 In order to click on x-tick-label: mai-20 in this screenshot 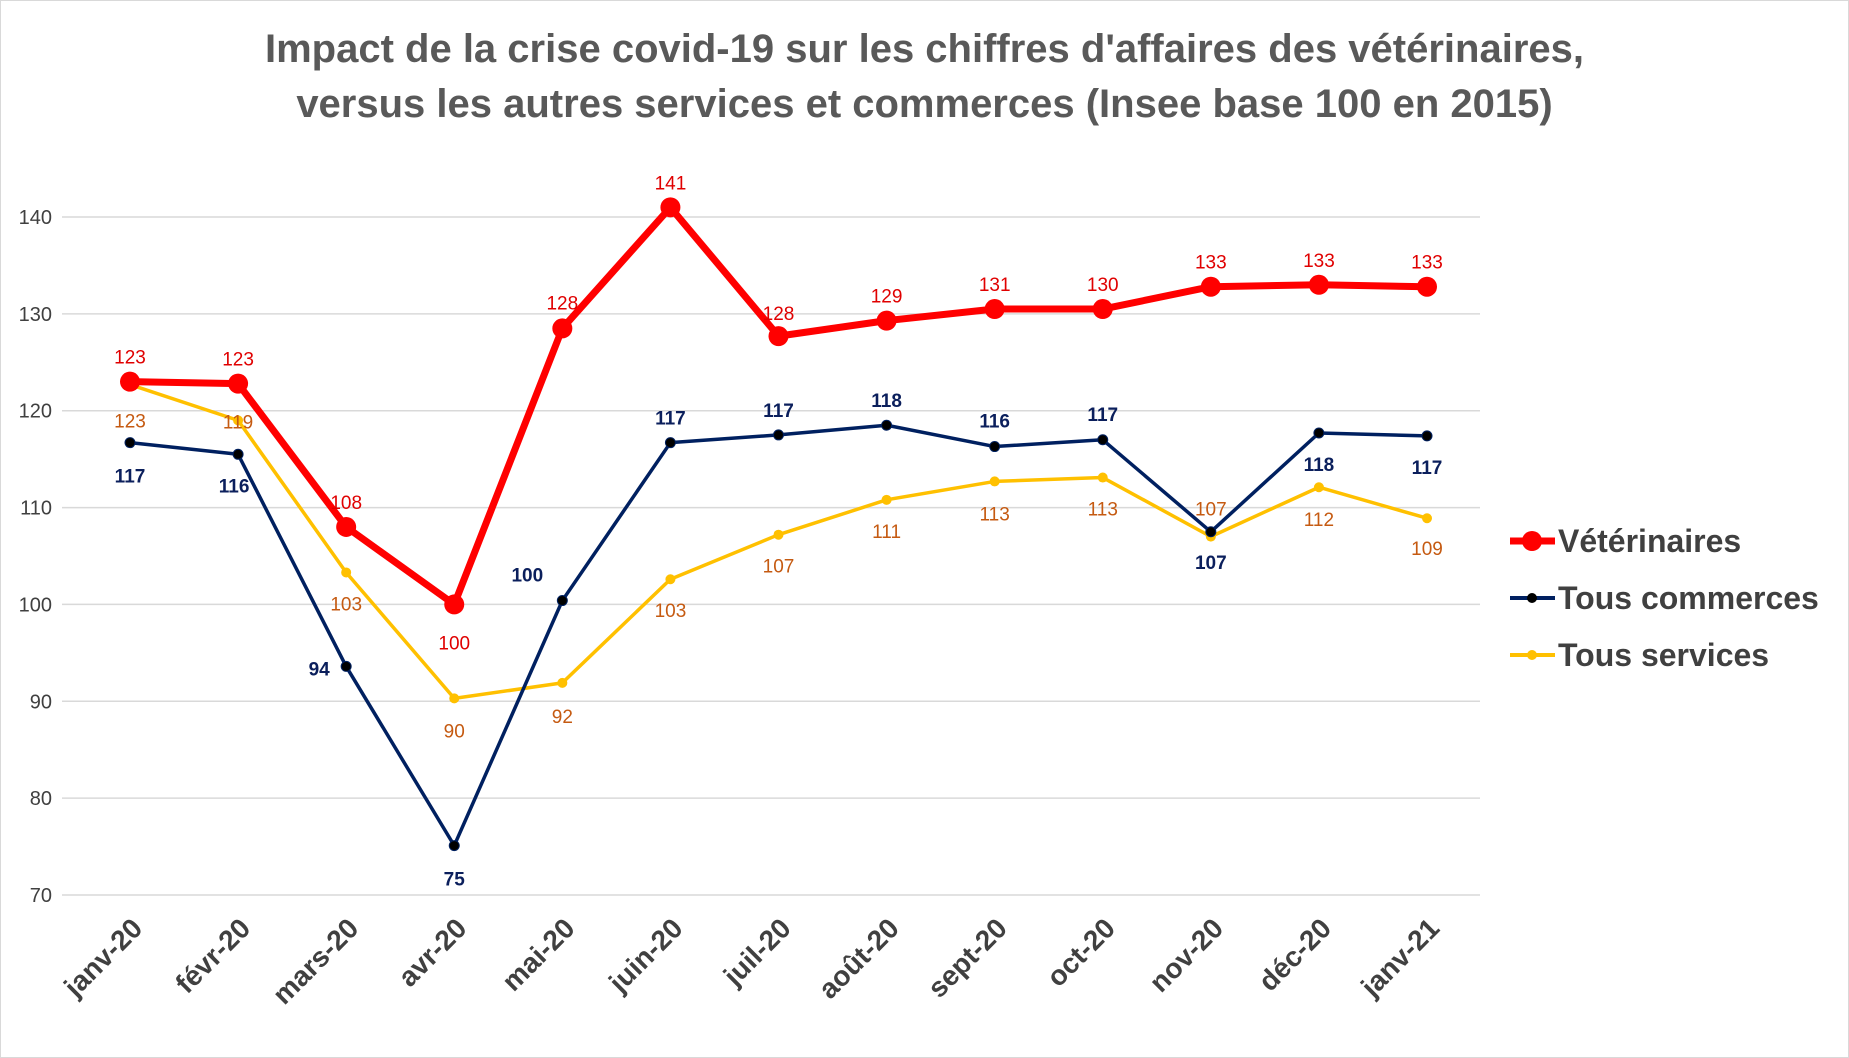, I will do `click(538, 954)`.